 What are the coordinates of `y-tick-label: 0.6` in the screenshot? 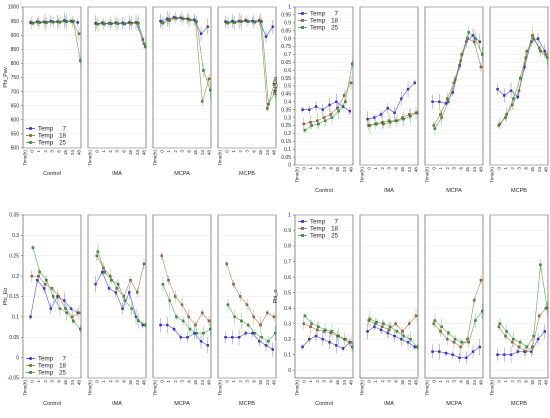 It's located at (287, 278).